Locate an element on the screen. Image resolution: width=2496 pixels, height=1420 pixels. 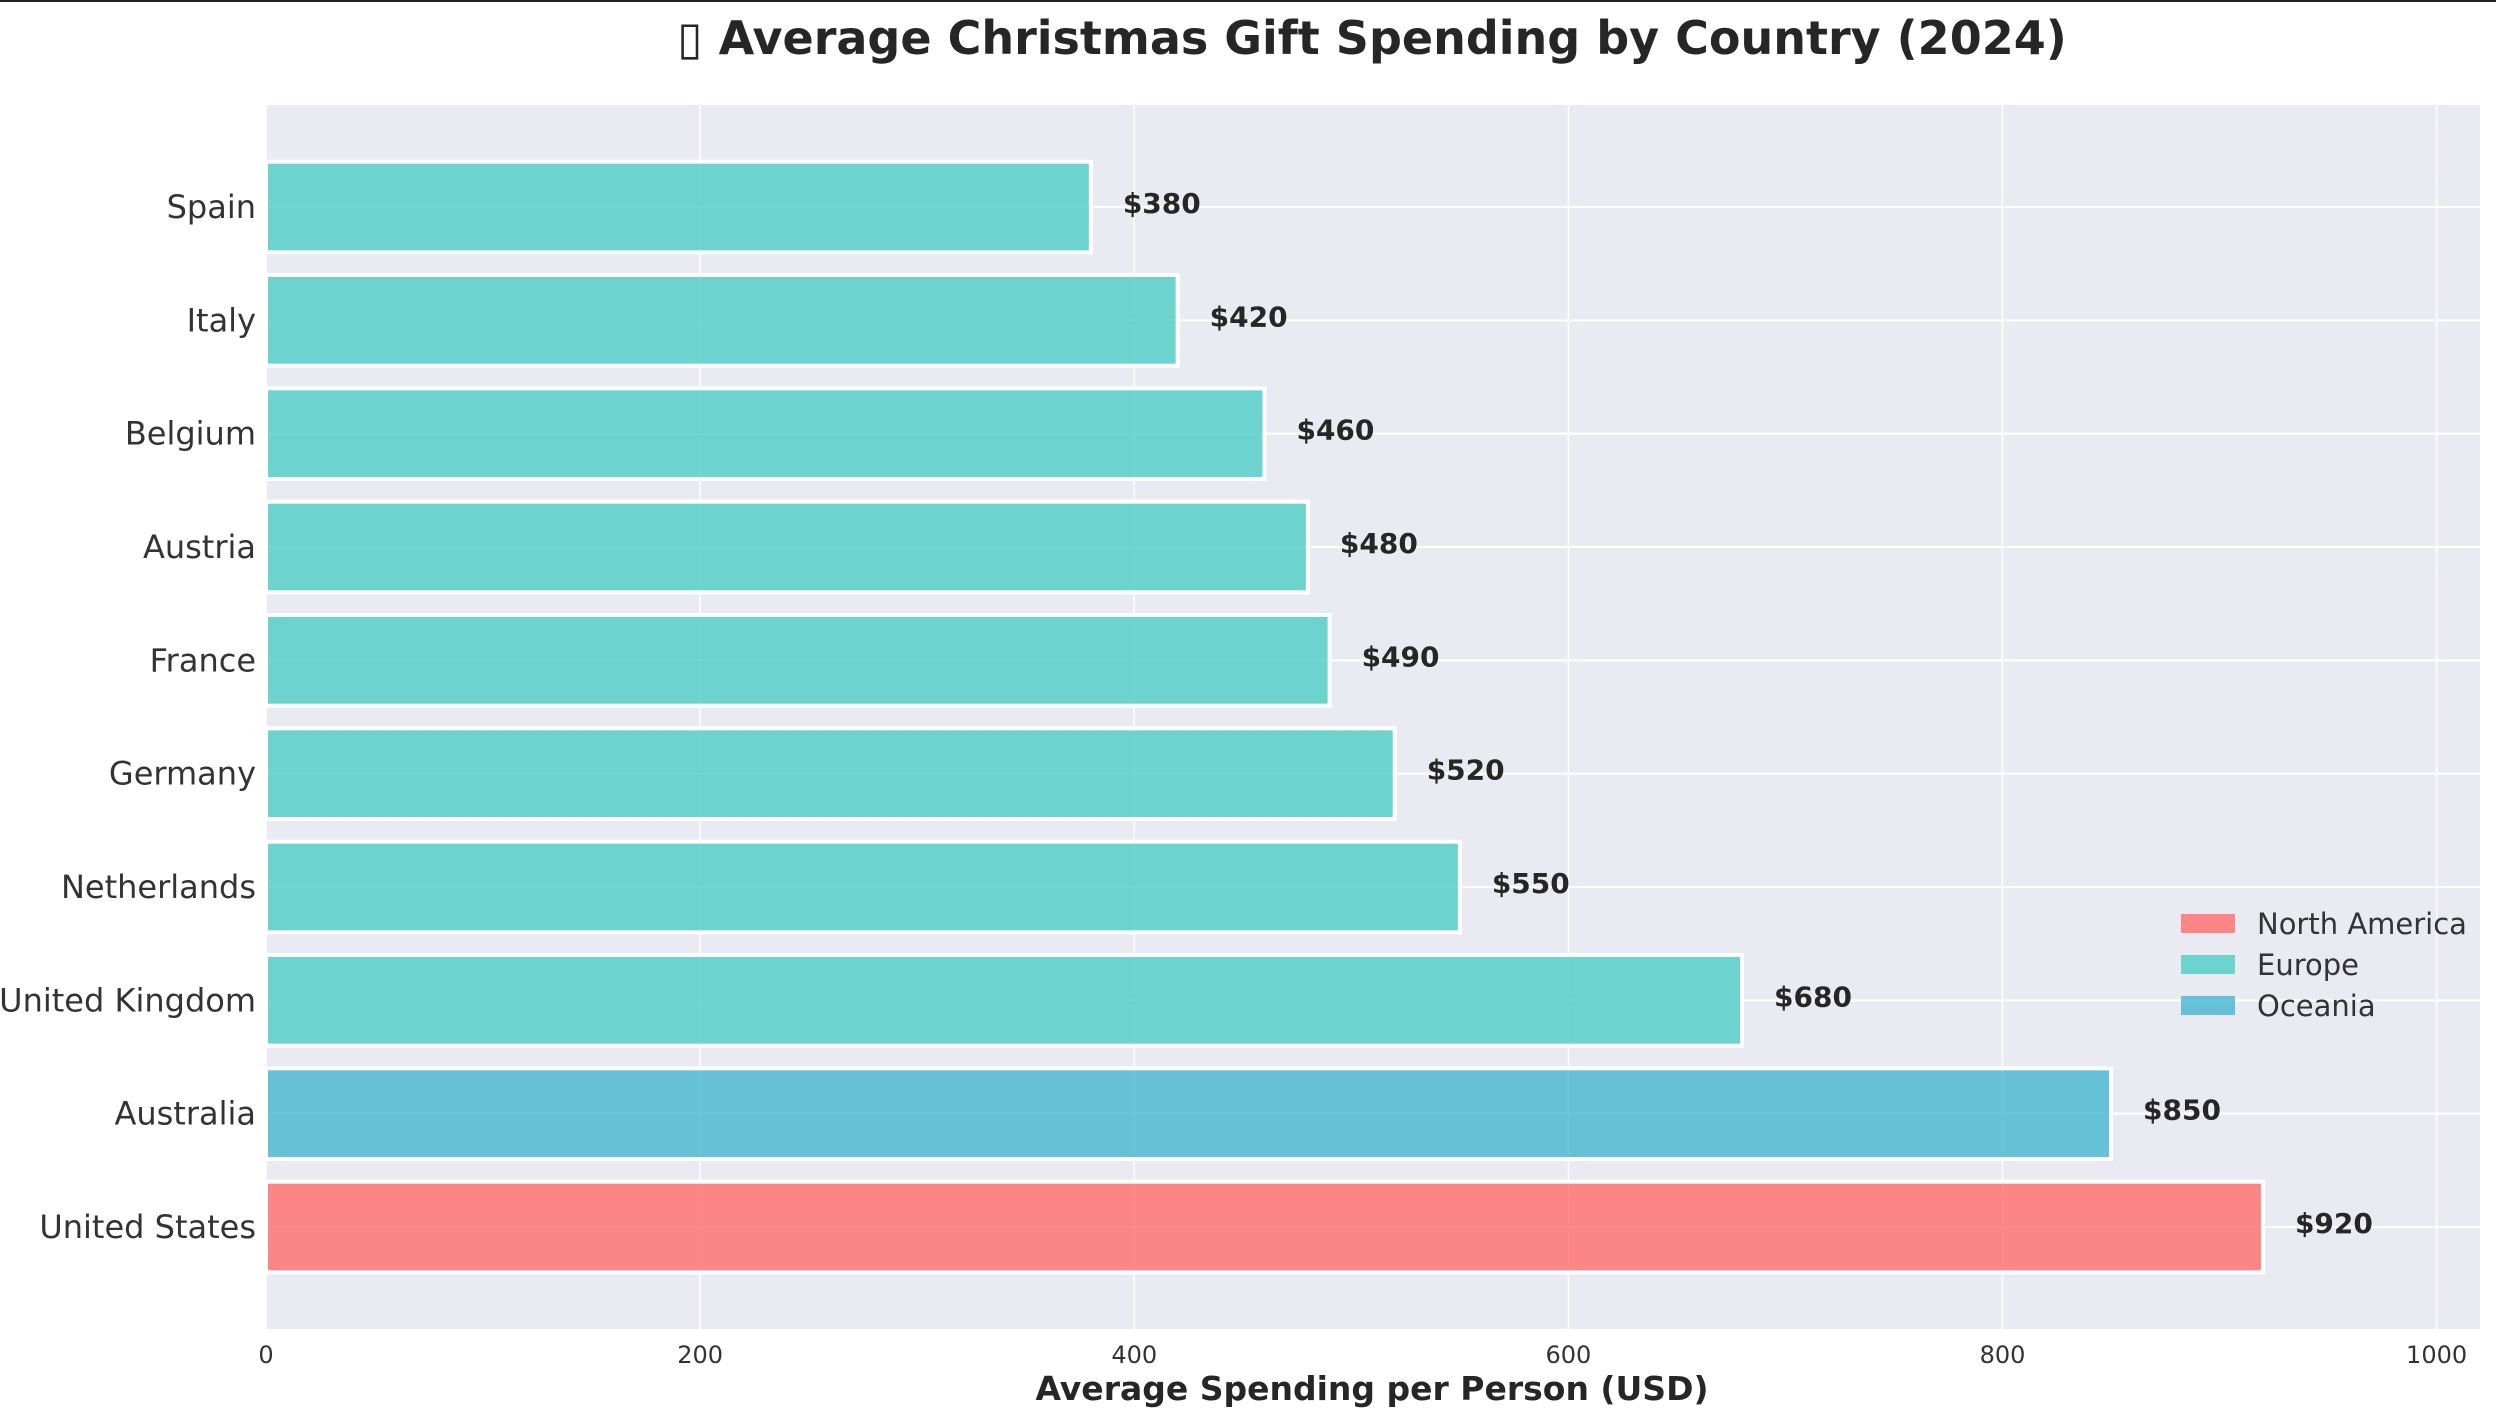
value-label: $850 is located at coordinates (2182, 1110).